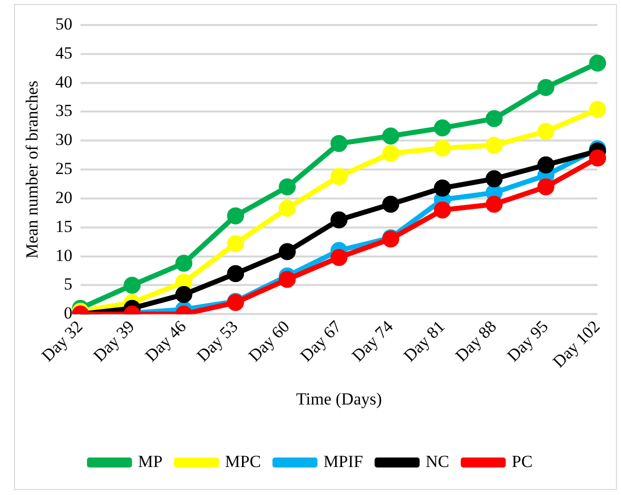 The width and height of the screenshot is (621, 495). Describe the element at coordinates (217, 341) in the screenshot. I see `x-tick-label: Day 53` at that location.